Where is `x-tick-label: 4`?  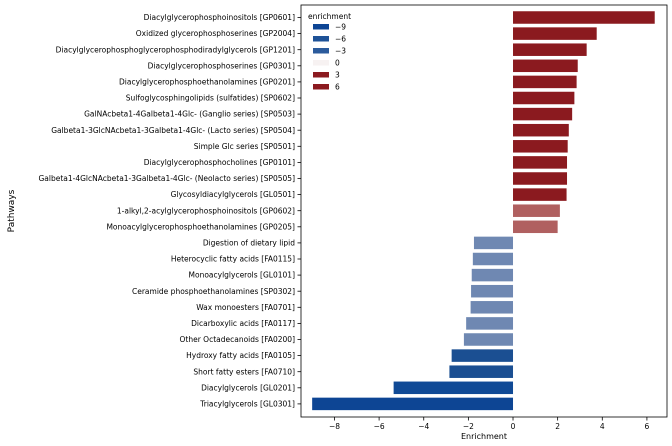
x-tick-label: 4 is located at coordinates (602, 426).